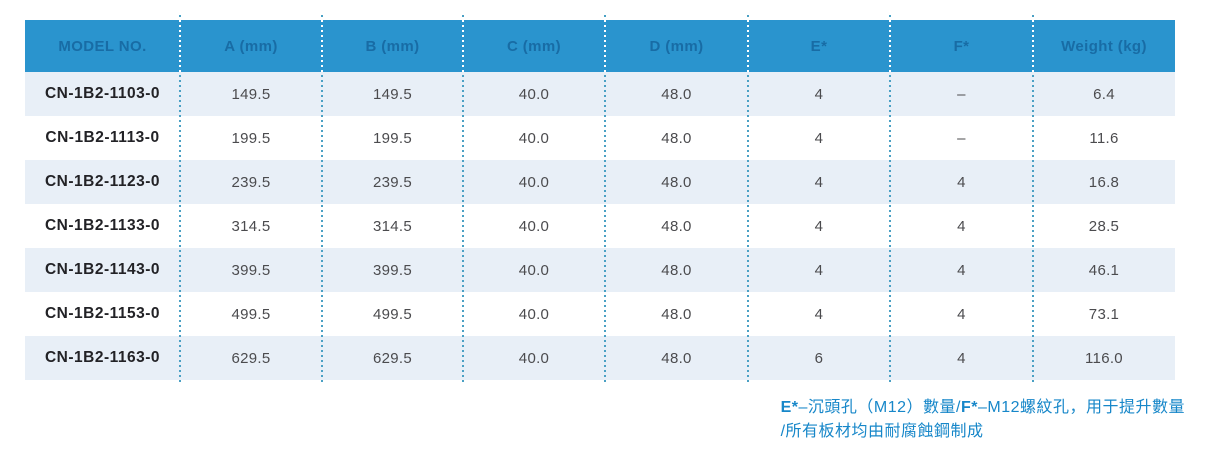 The height and width of the screenshot is (475, 1208). I want to click on table-row: CN-1B2-1133-0 314.5 314.5 40.0 48.0 4 4 28.5, so click(600, 226).